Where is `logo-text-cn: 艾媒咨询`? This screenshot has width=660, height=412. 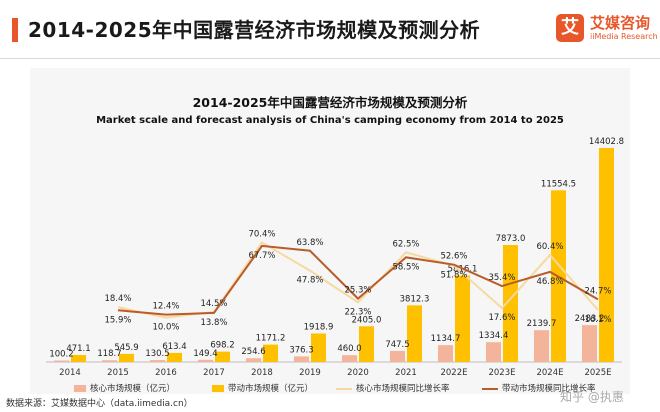 logo-text-cn: 艾媒咨询 is located at coordinates (620, 23).